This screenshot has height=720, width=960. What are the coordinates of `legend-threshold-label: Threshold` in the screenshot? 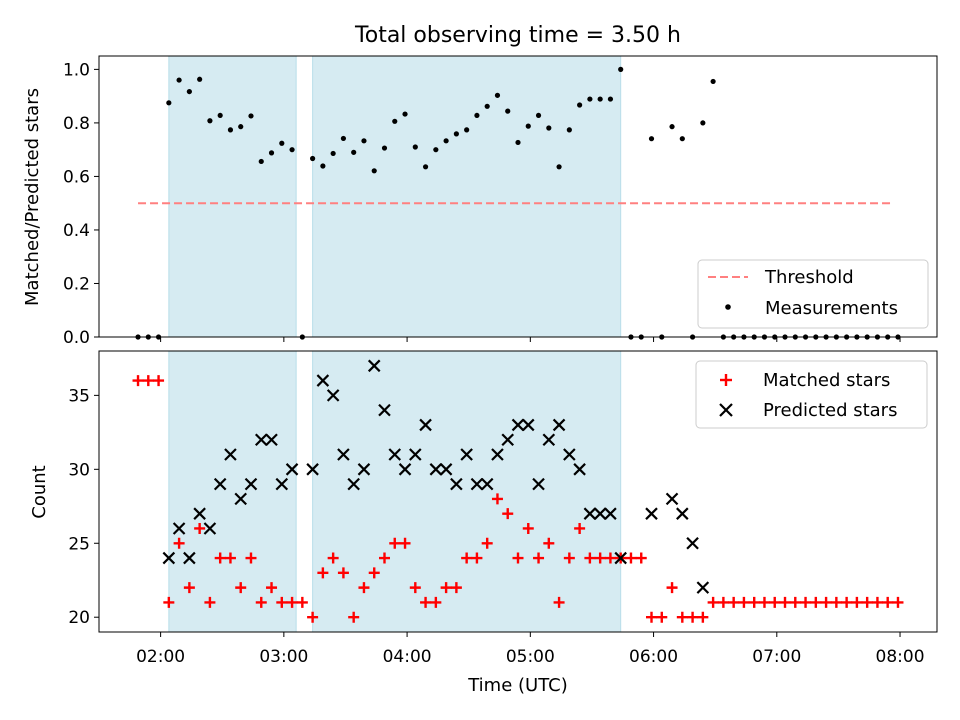 It's located at (809, 277).